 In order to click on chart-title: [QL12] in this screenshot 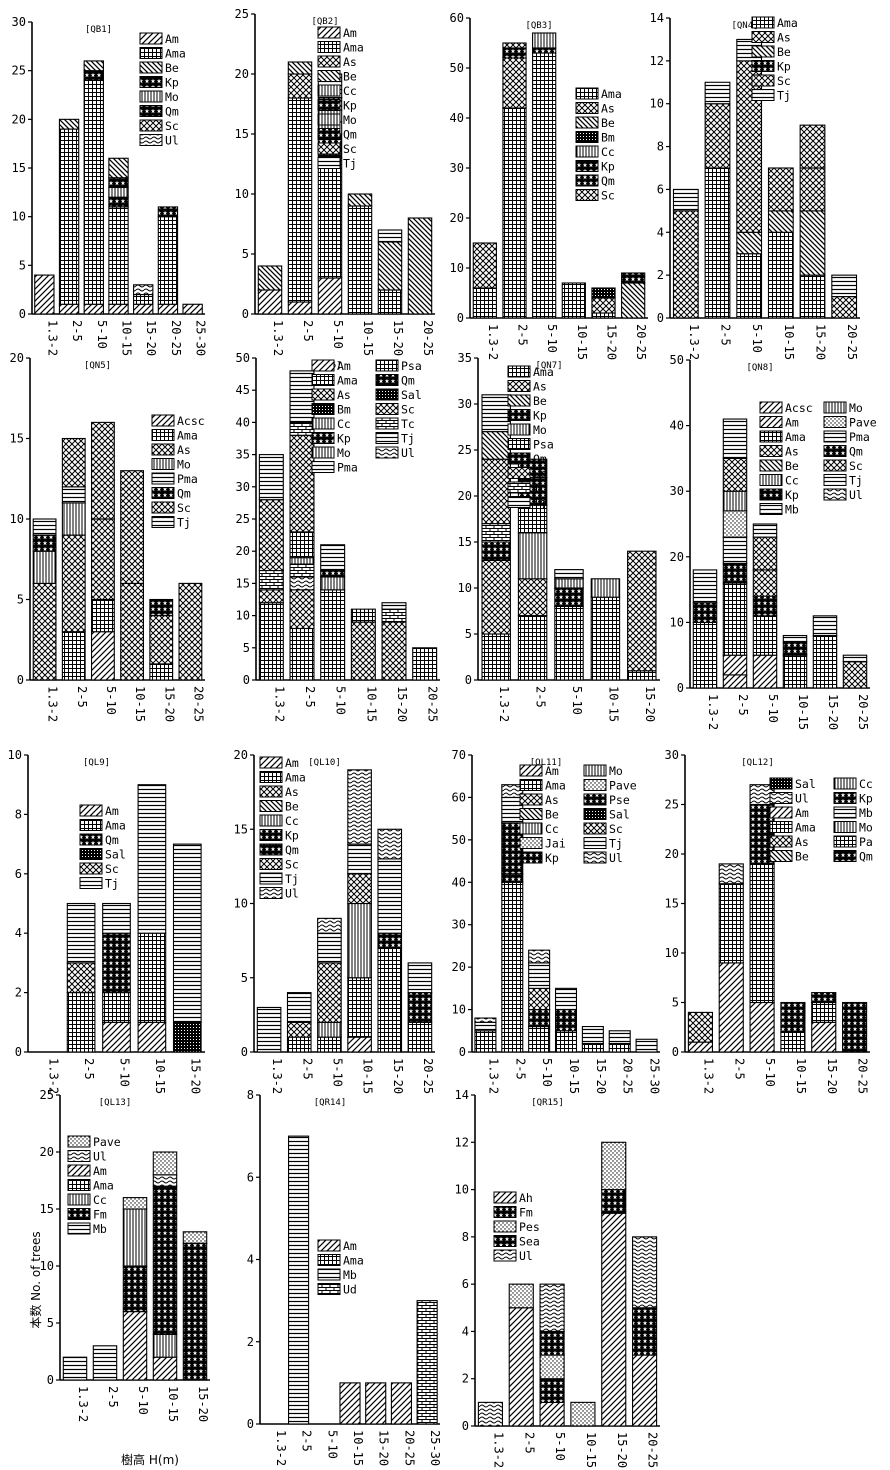, I will do `click(757, 763)`.